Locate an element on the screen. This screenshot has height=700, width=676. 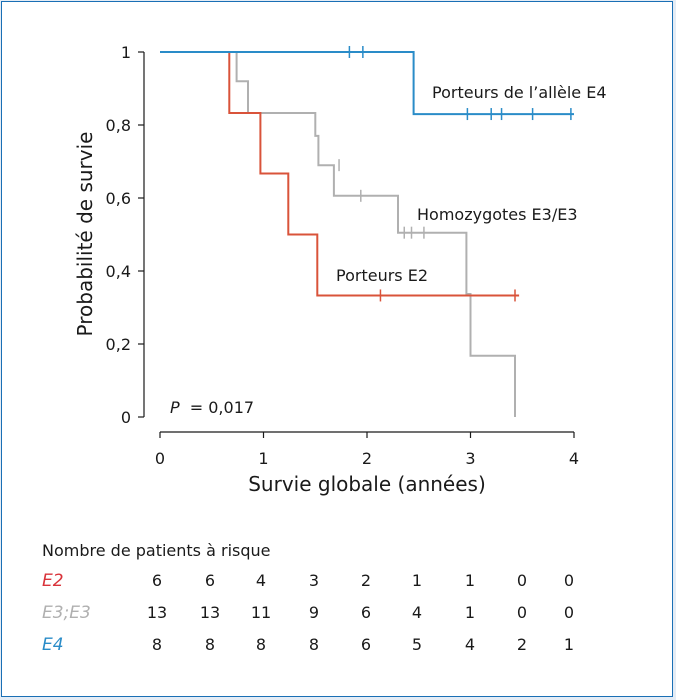
y-tick-label: 0,2 is located at coordinates (118, 344).